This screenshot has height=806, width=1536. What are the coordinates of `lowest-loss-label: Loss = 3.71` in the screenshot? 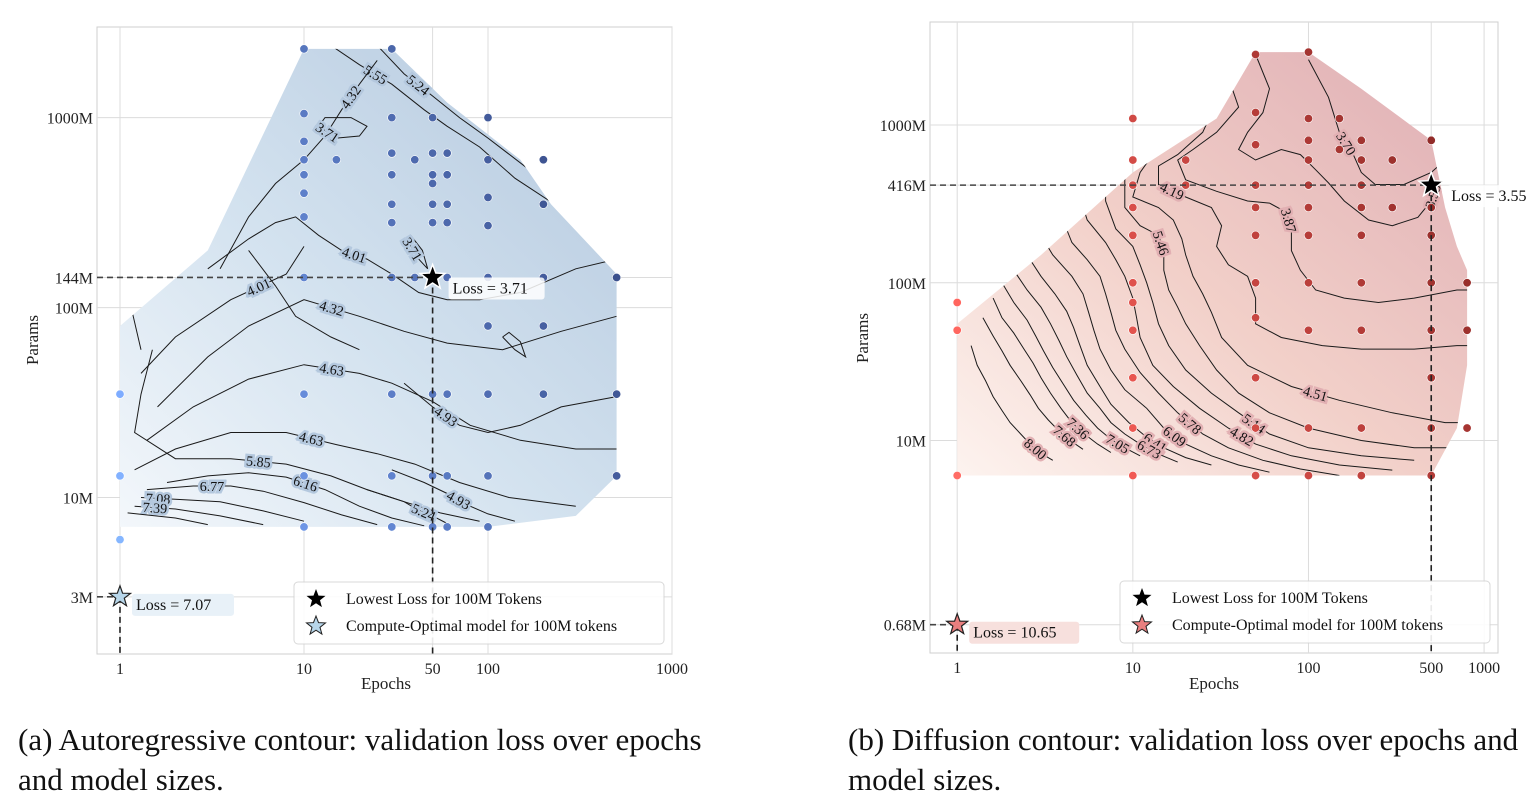 It's located at (490, 288).